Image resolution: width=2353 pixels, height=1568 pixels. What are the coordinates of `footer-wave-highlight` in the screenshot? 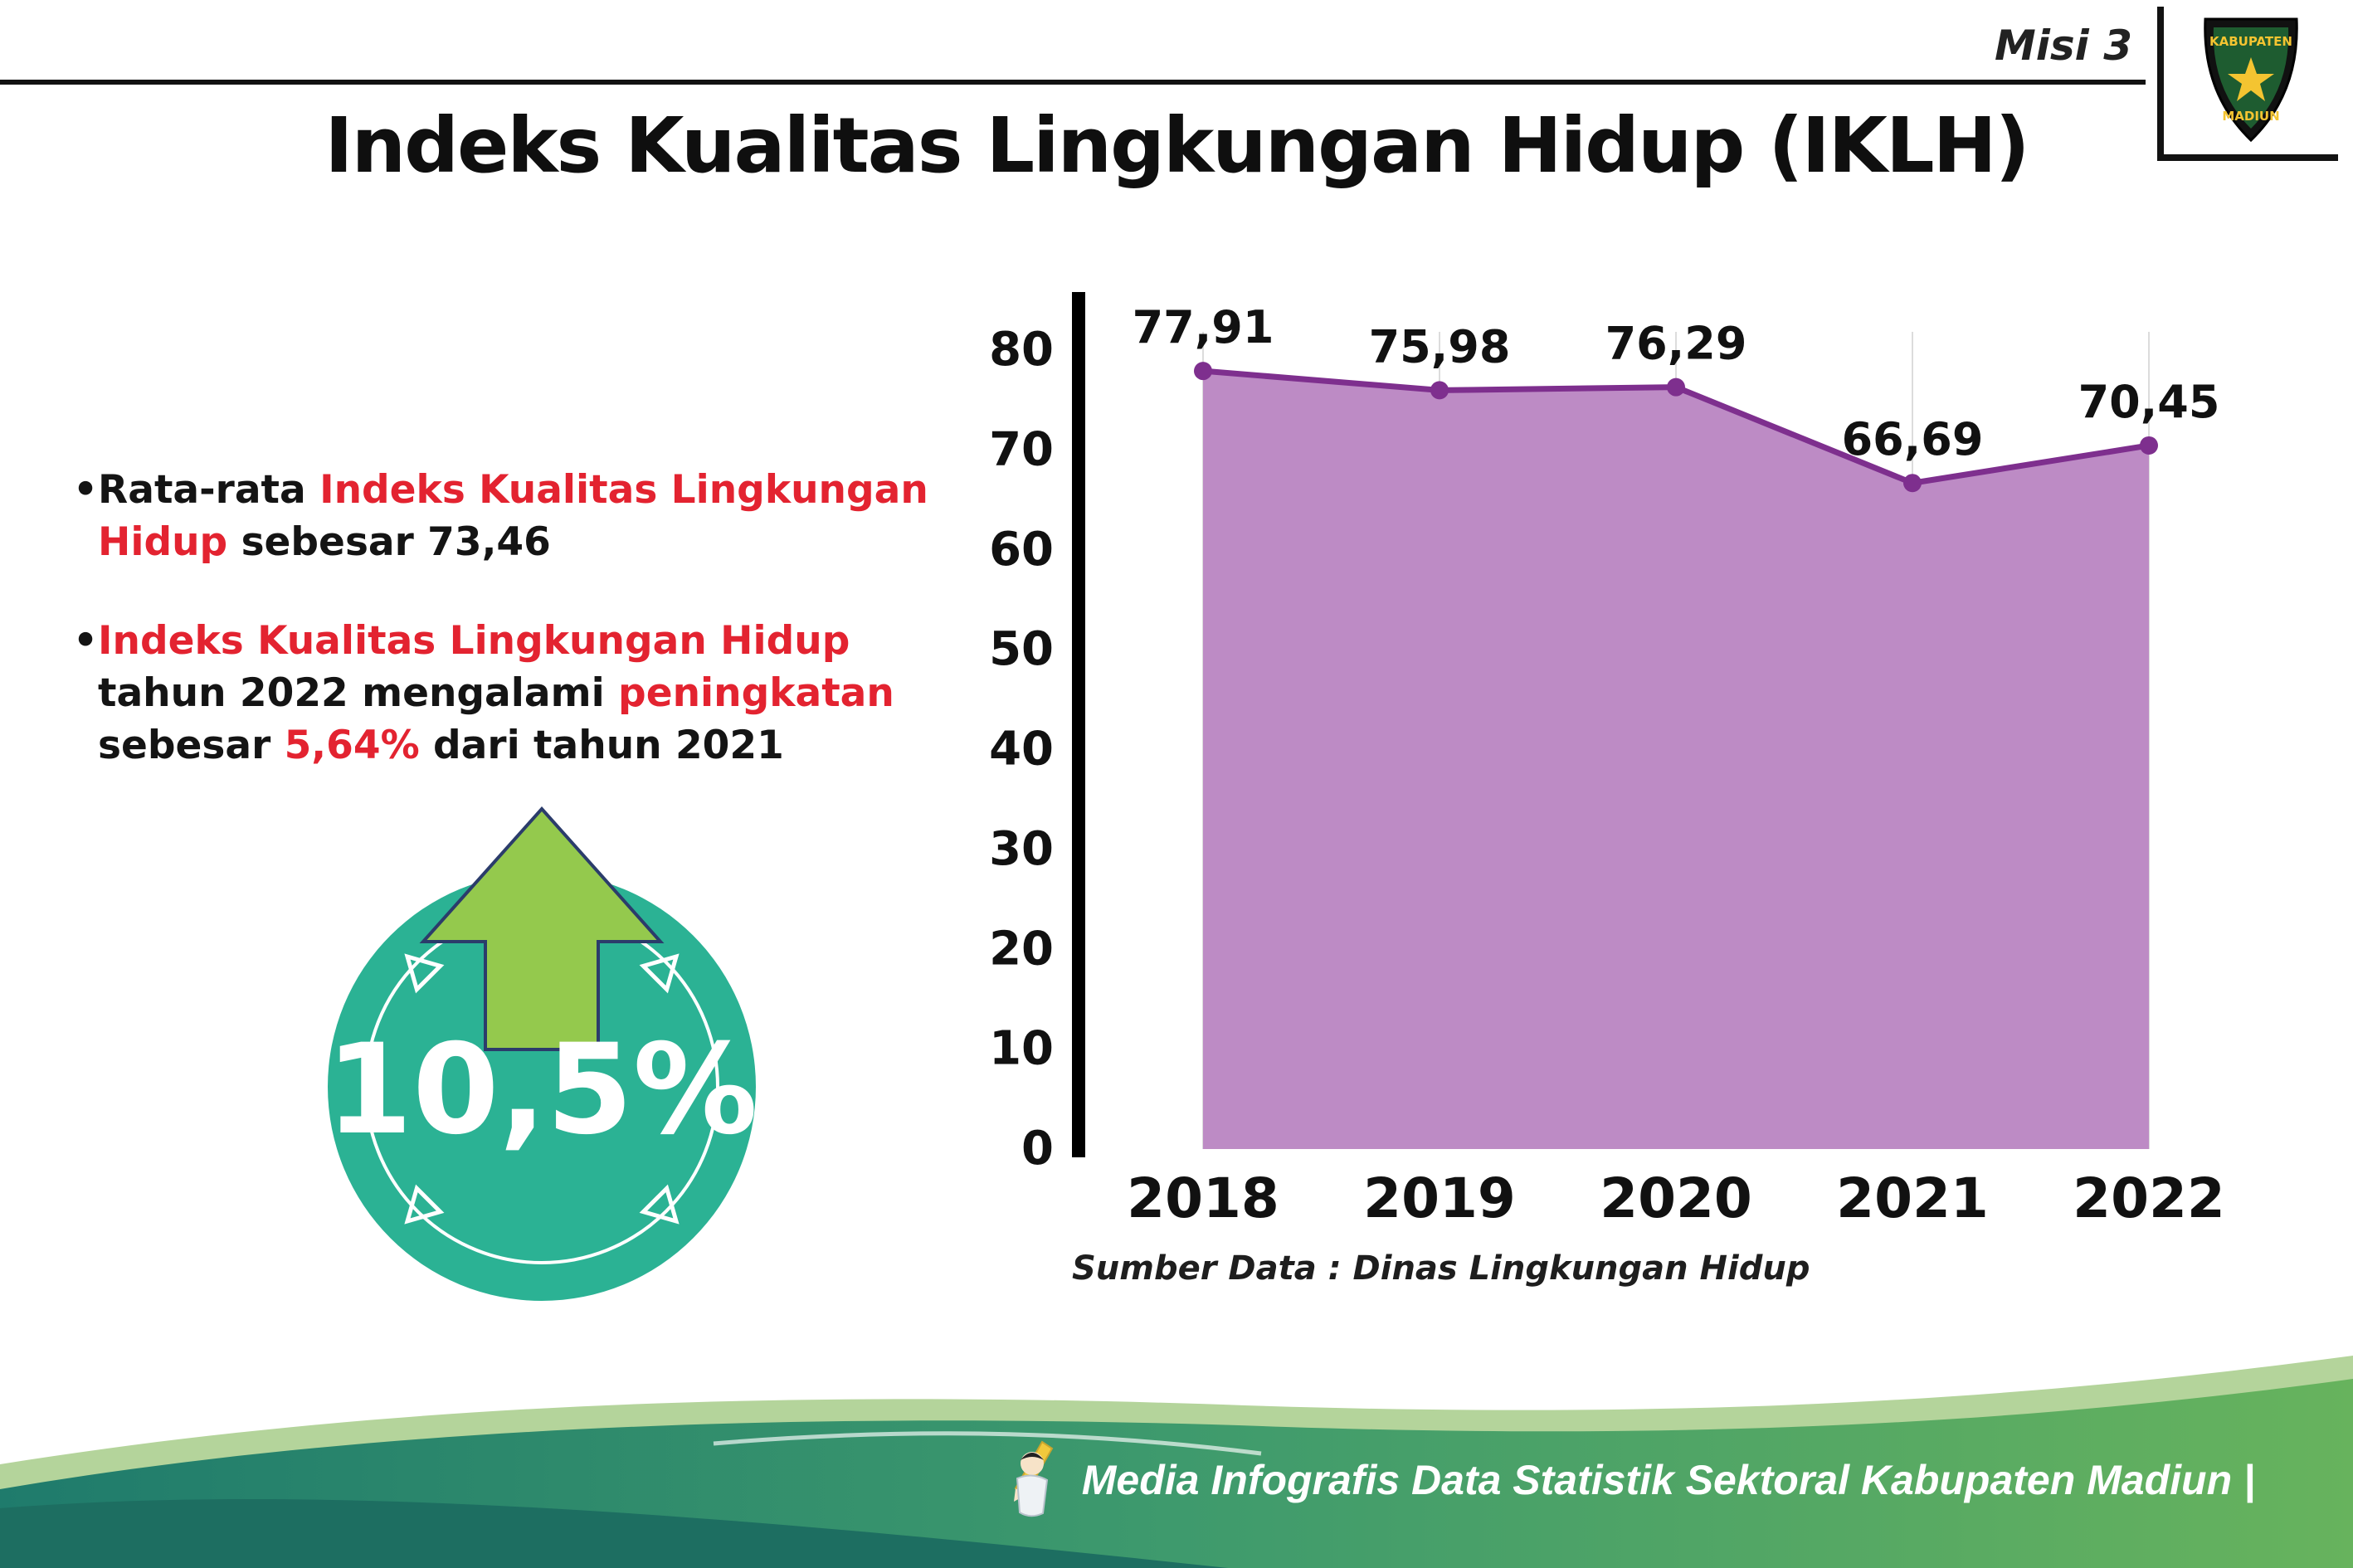 It's located at (987, 1443).